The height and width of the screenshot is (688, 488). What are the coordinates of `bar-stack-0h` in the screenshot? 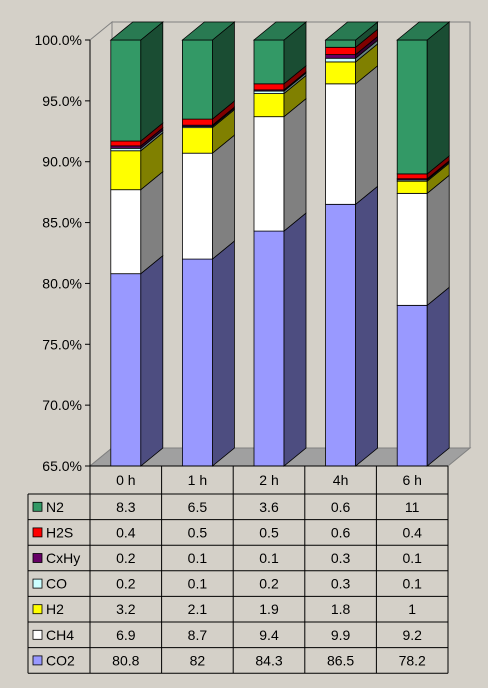 It's located at (136, 244).